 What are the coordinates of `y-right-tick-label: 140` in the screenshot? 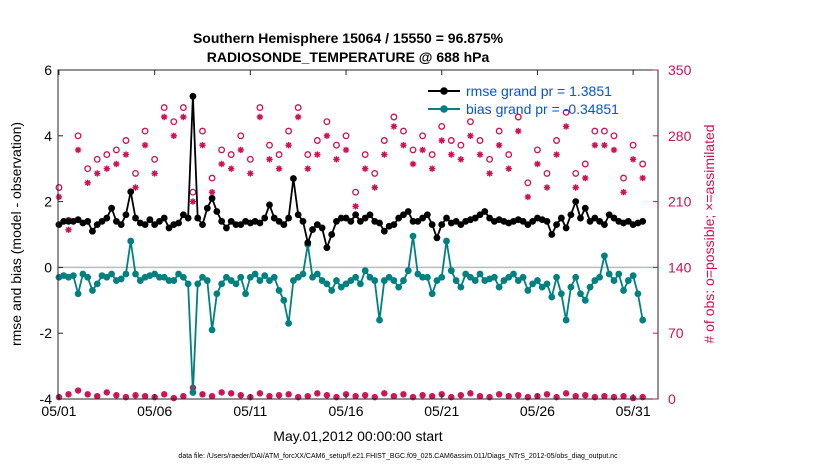 It's located at (680, 267).